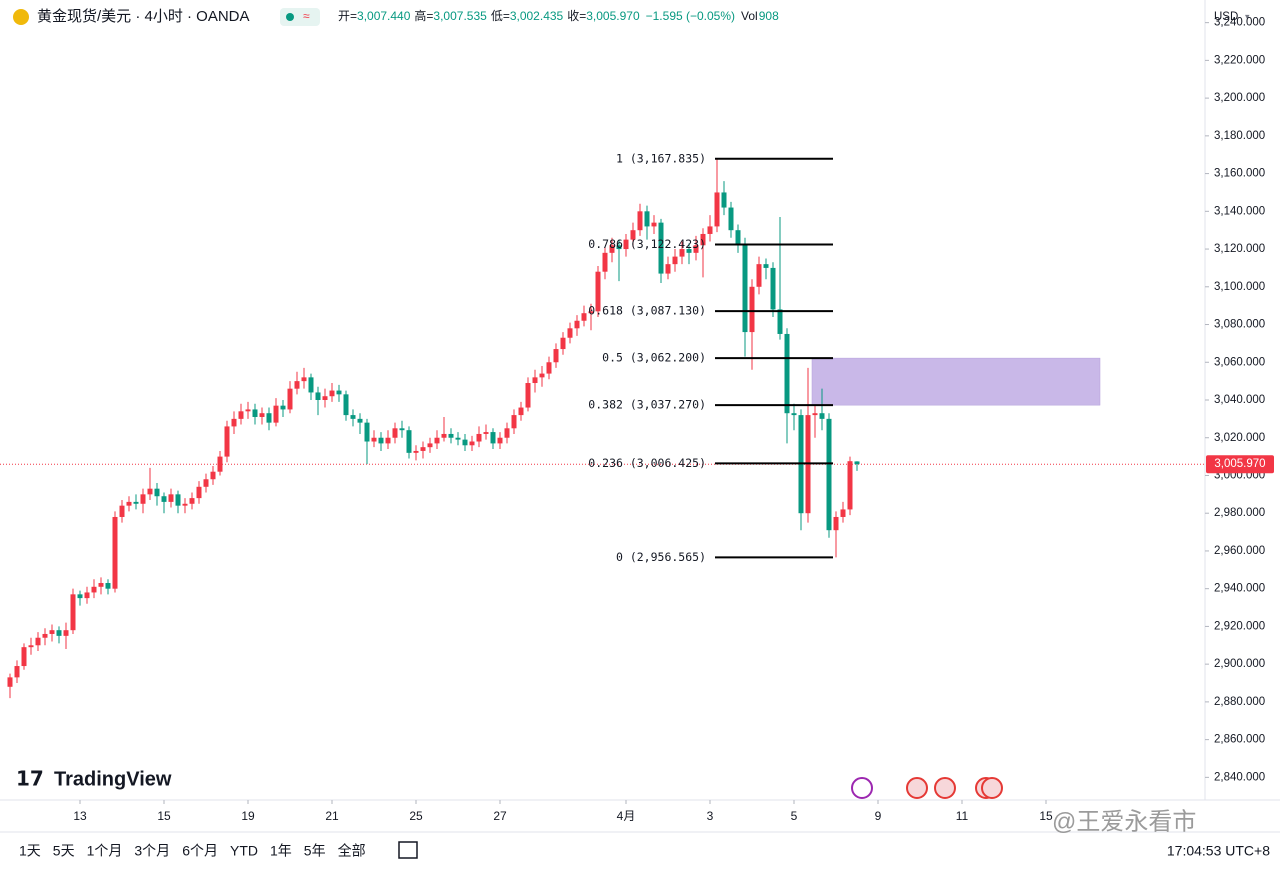  I want to click on symbol-title: 黄金现货/美元 · 4小时 · OANDA, so click(143, 16).